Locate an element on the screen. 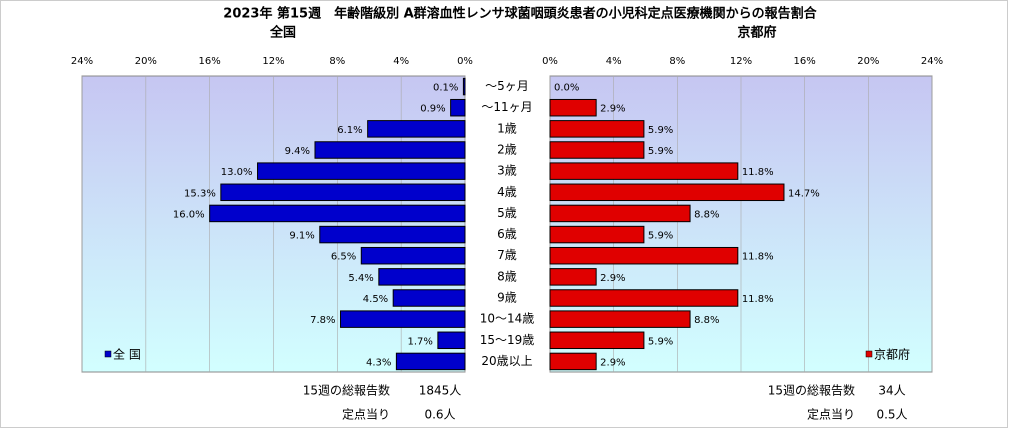 This screenshot has height=429, width=1009. note-value: 34人 is located at coordinates (891, 391).